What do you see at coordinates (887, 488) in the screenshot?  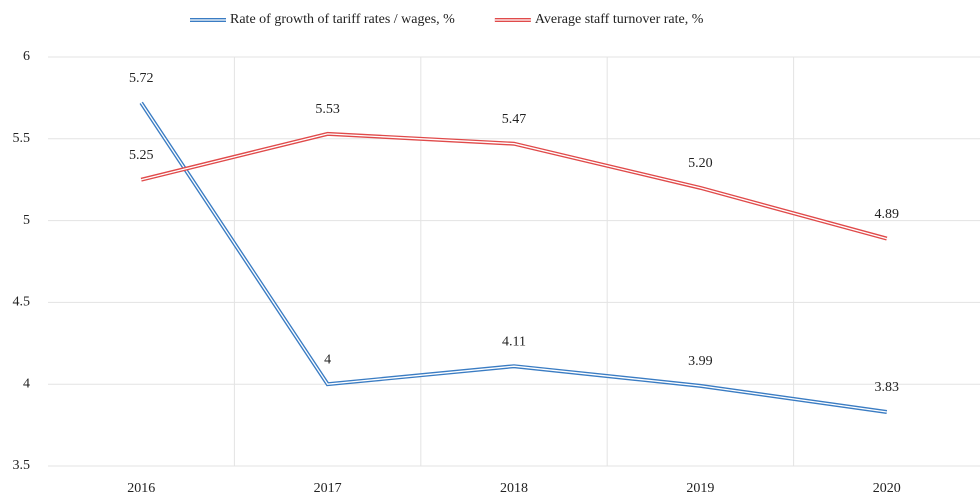 I see `x-tick-label: 2020` at bounding box center [887, 488].